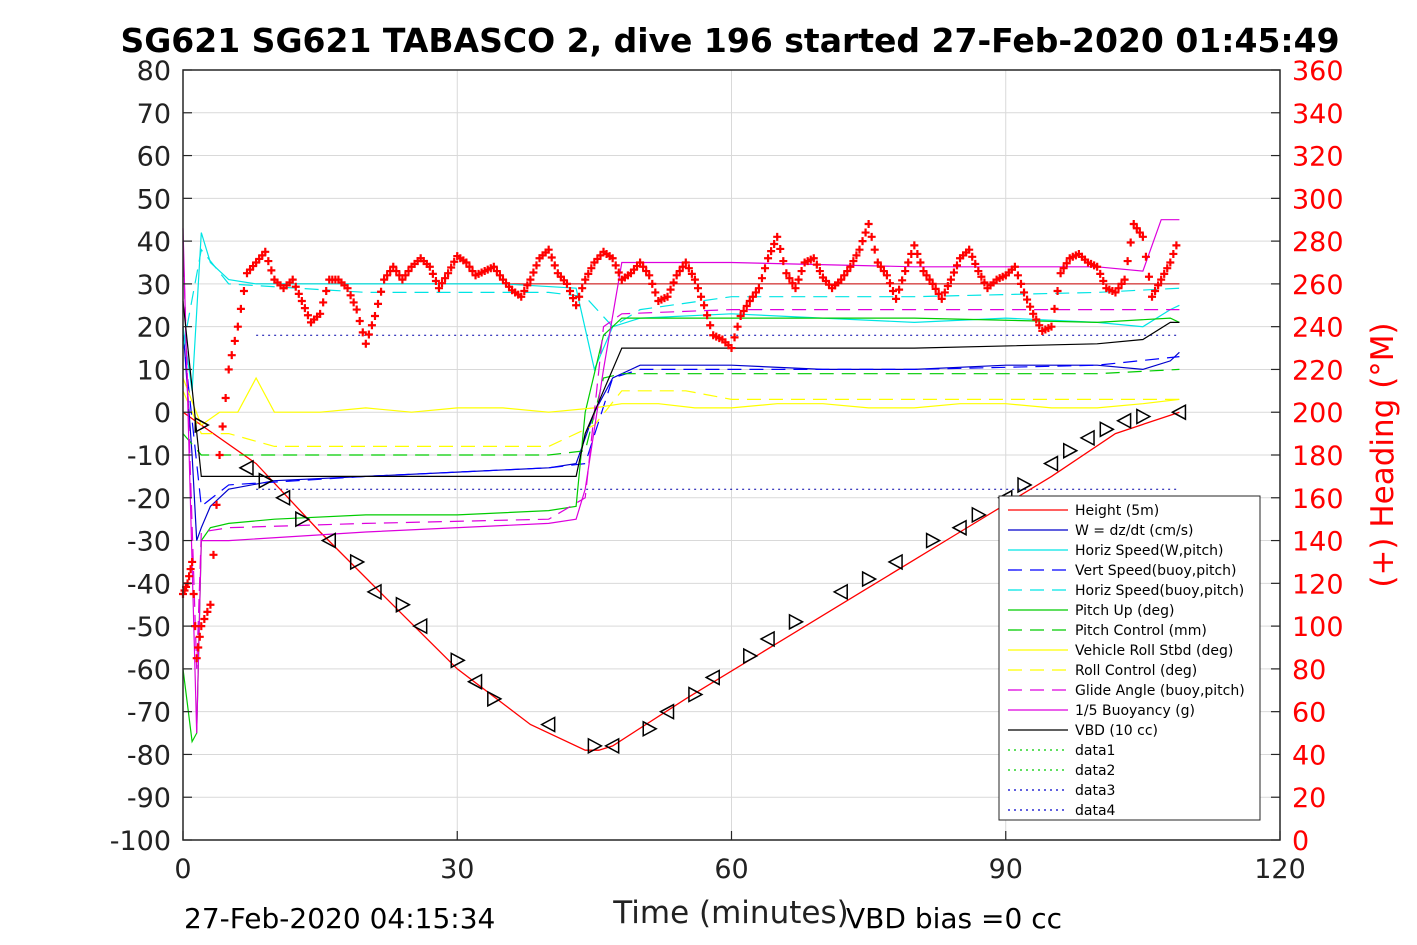 This screenshot has width=1417, height=945. What do you see at coordinates (1159, 591) in the screenshot?
I see `legend-label: Horiz Speed(buoy,pitch)` at bounding box center [1159, 591].